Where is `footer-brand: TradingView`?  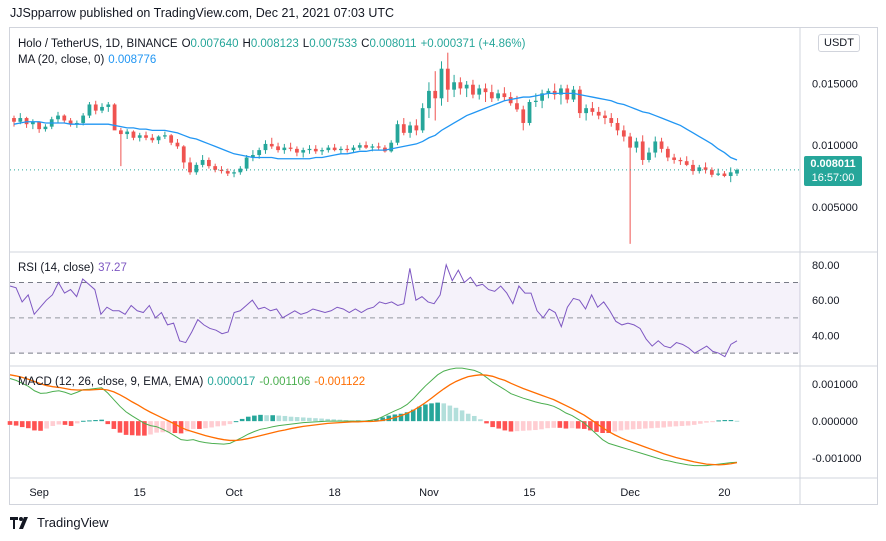
footer-brand: TradingView is located at coordinates (73, 522).